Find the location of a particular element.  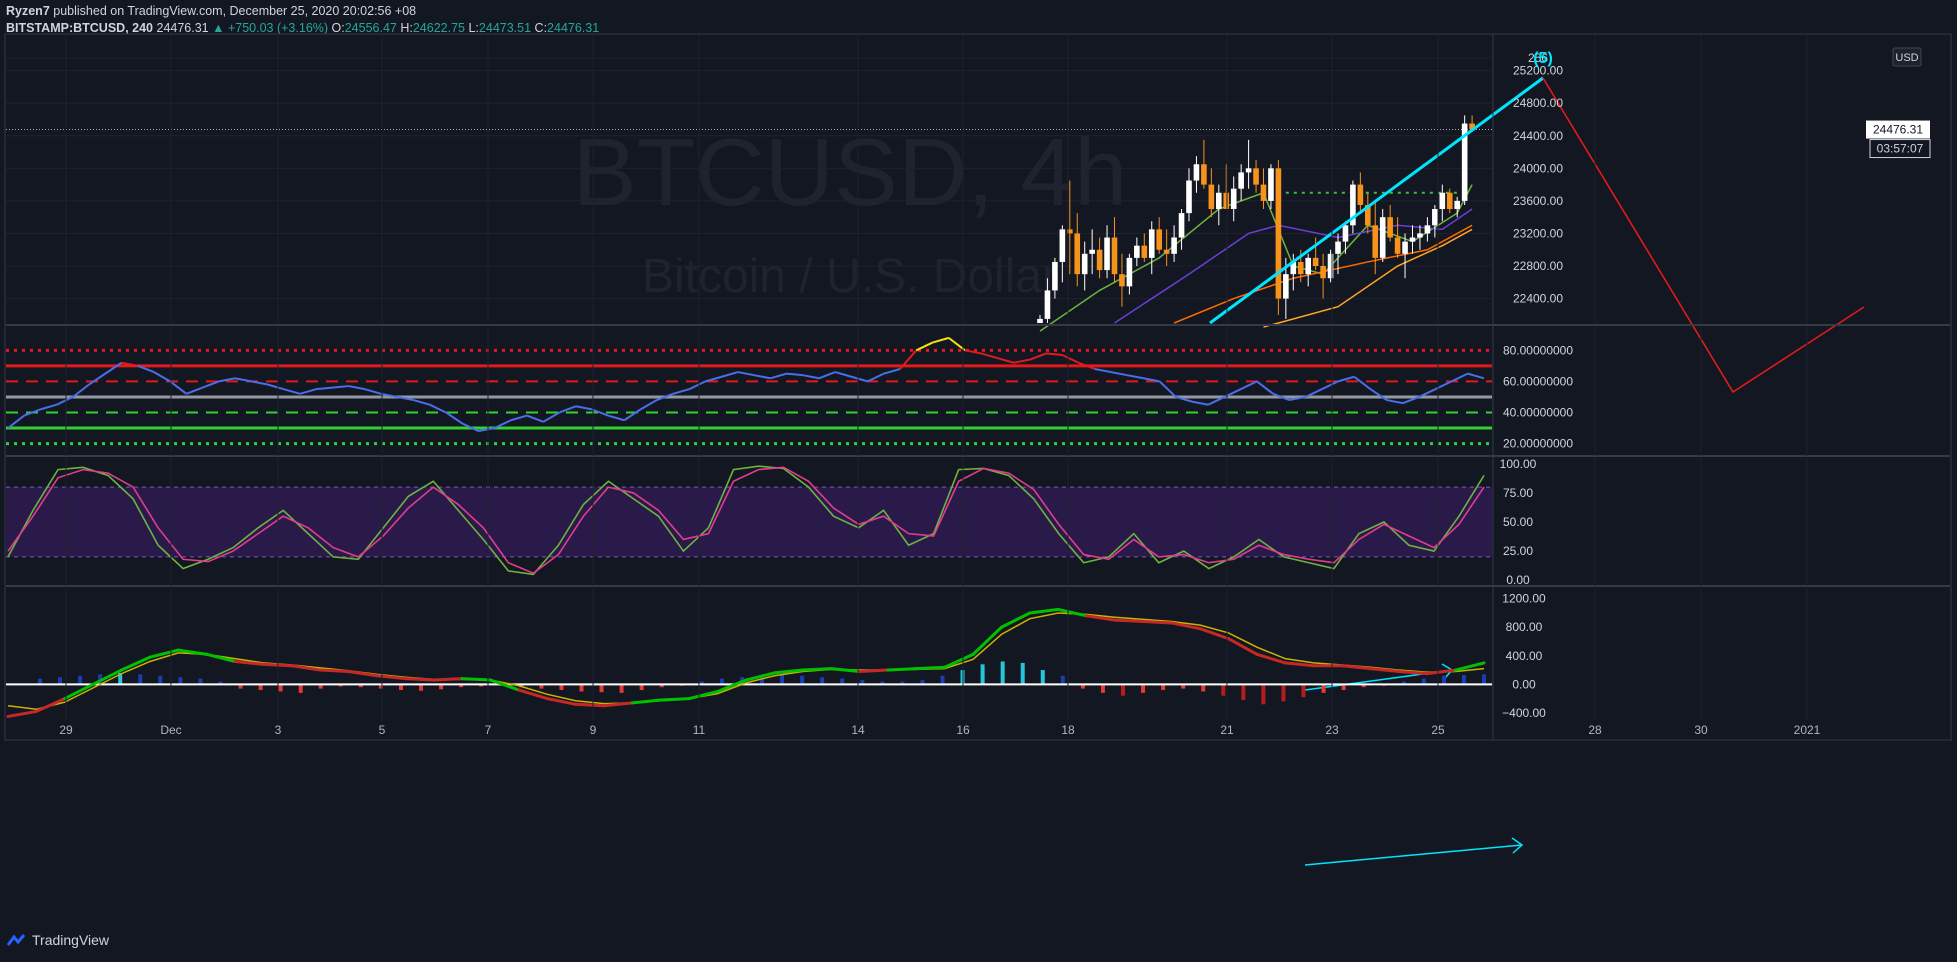

rsi-axis-tick-label: 20.00000000 is located at coordinates (1538, 444).